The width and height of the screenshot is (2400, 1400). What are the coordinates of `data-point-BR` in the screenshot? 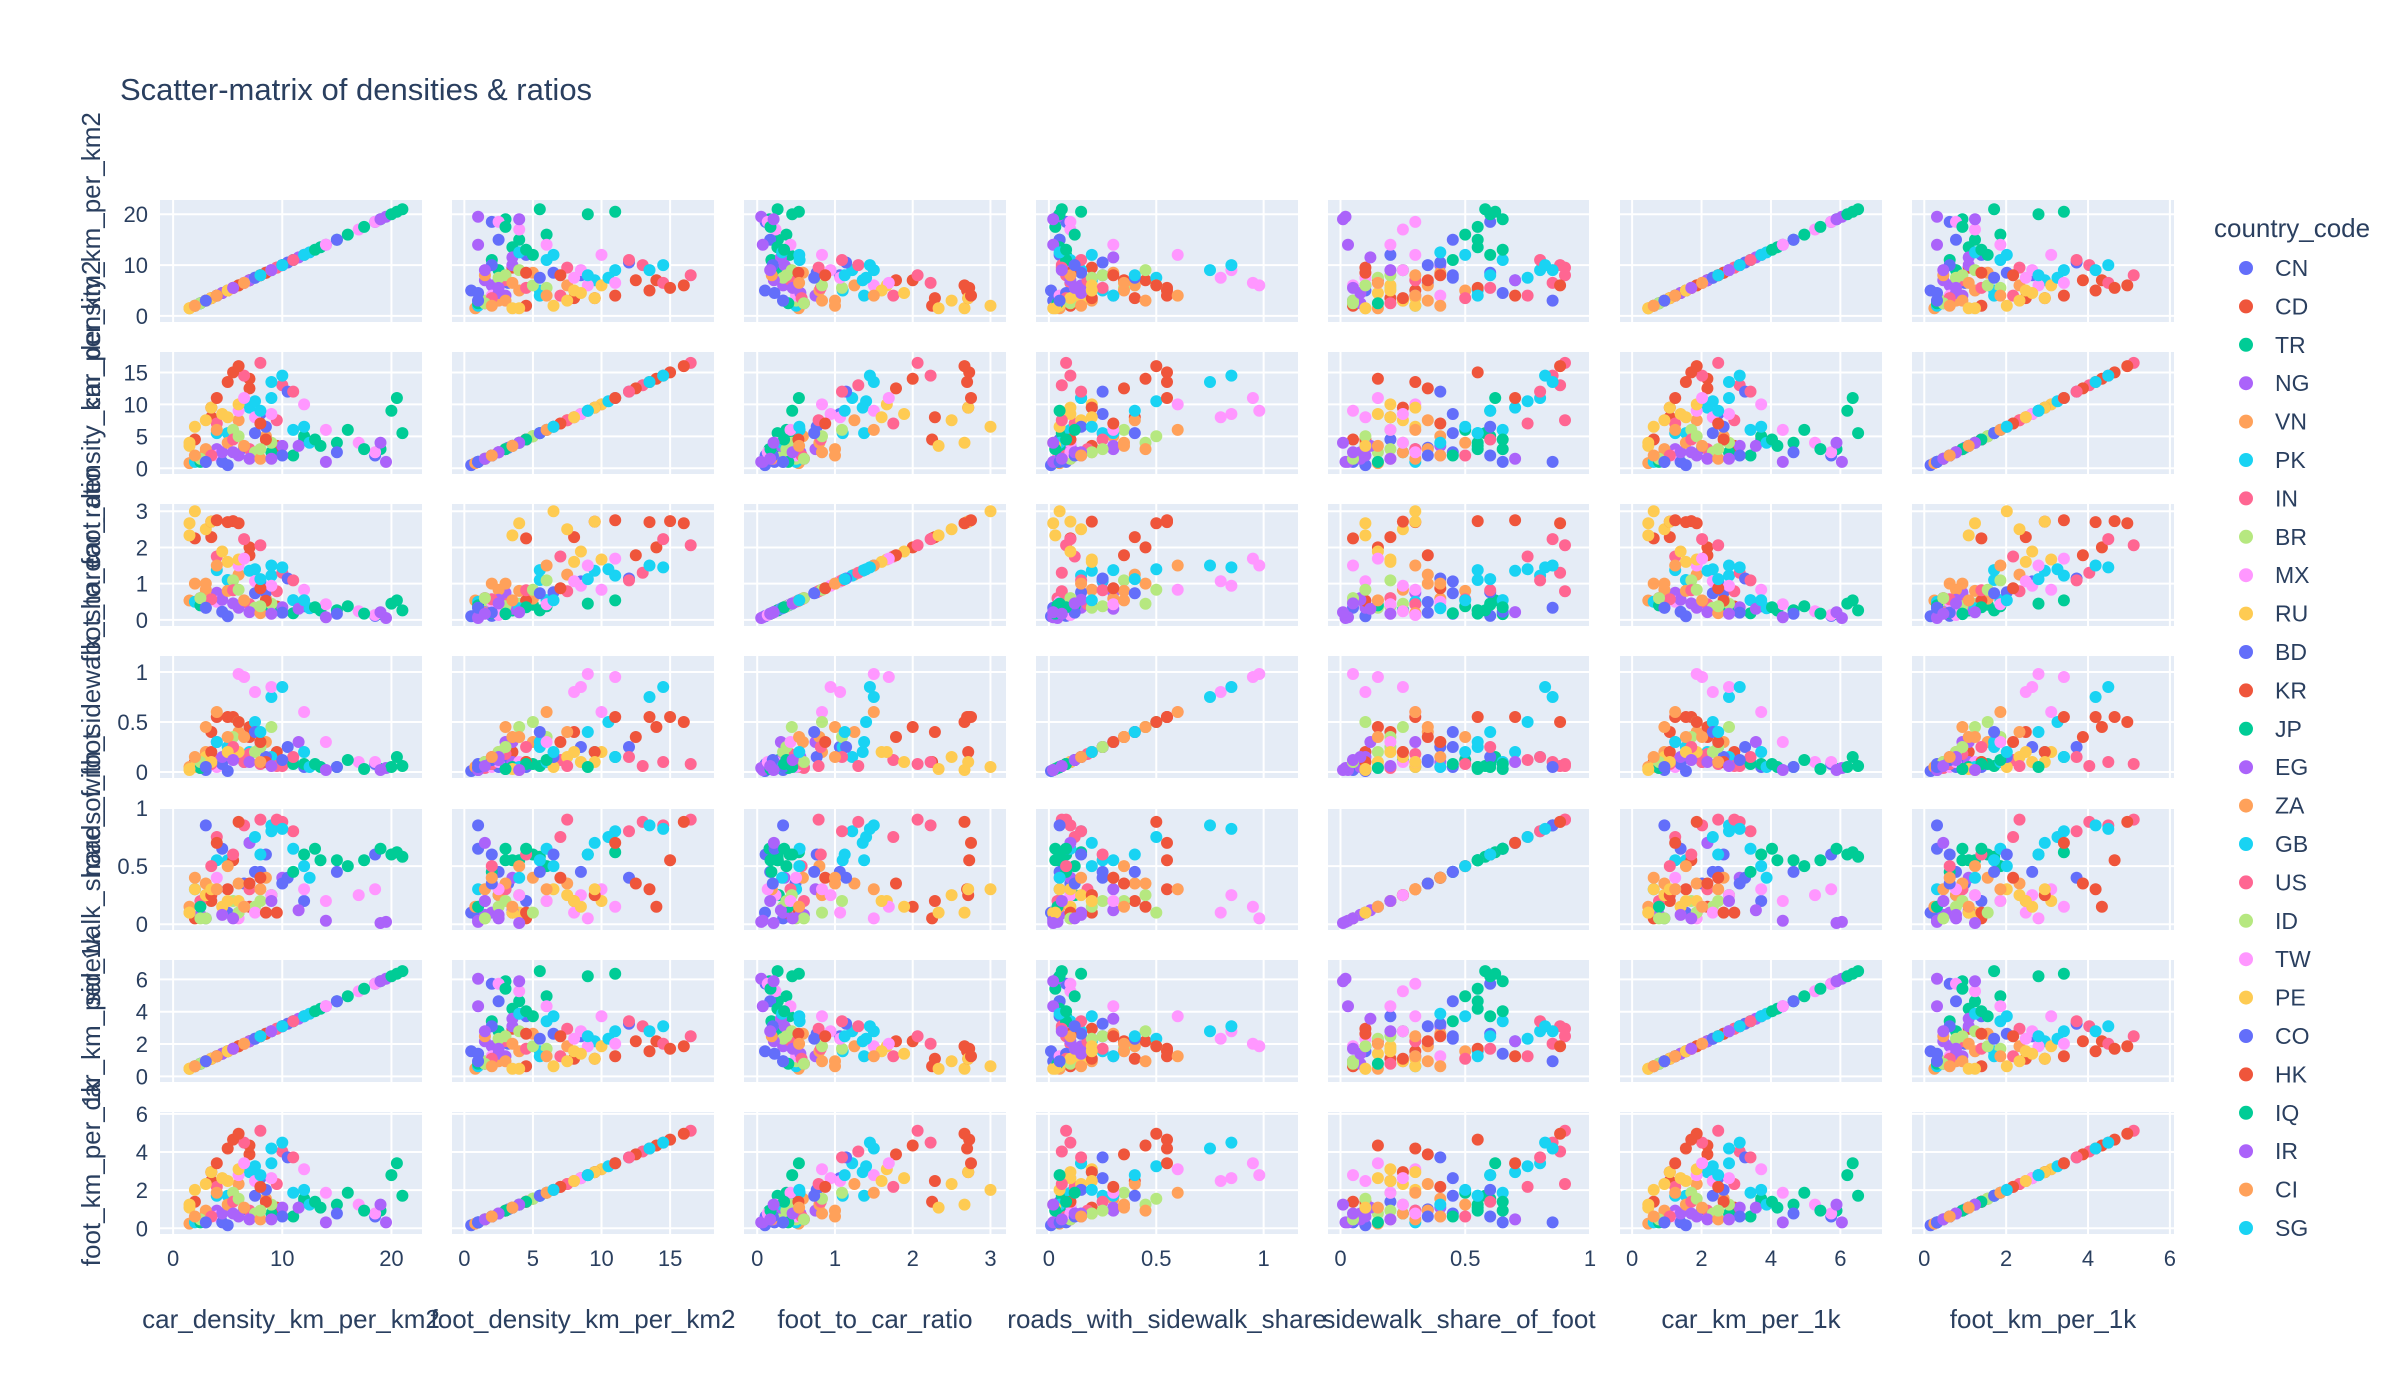 It's located at (1145, 1031).